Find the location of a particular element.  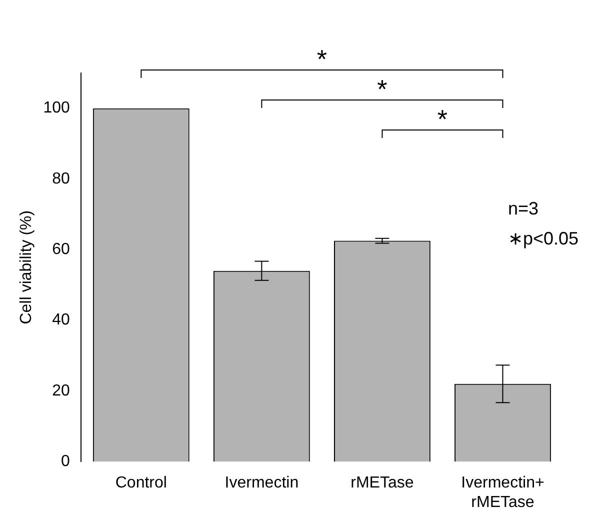

y-tick-label: 80 is located at coordinates (61, 179).